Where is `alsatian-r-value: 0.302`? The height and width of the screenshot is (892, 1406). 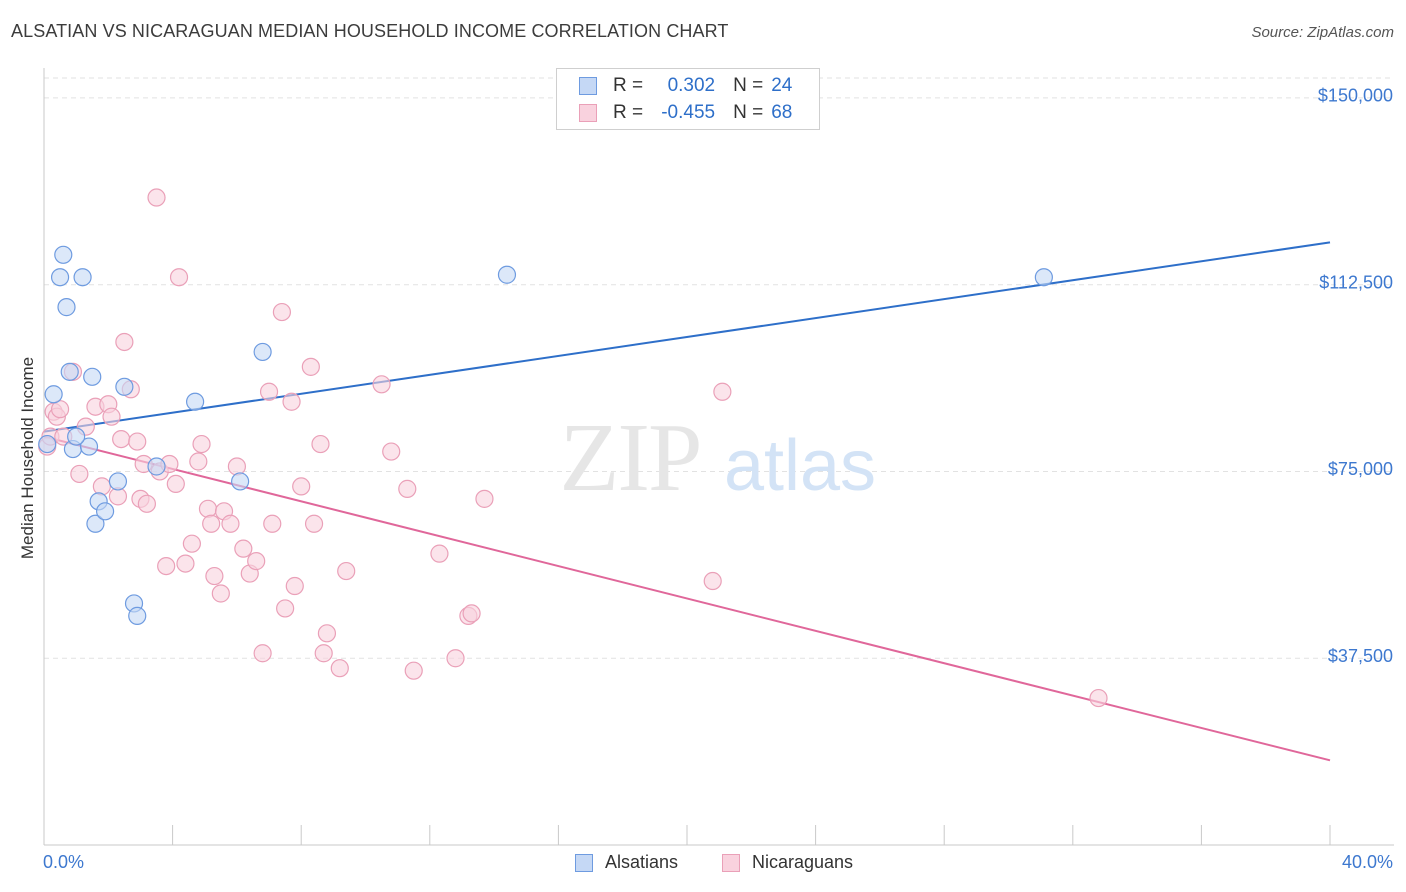
alsatian-r-value: 0.302 is located at coordinates (691, 85).